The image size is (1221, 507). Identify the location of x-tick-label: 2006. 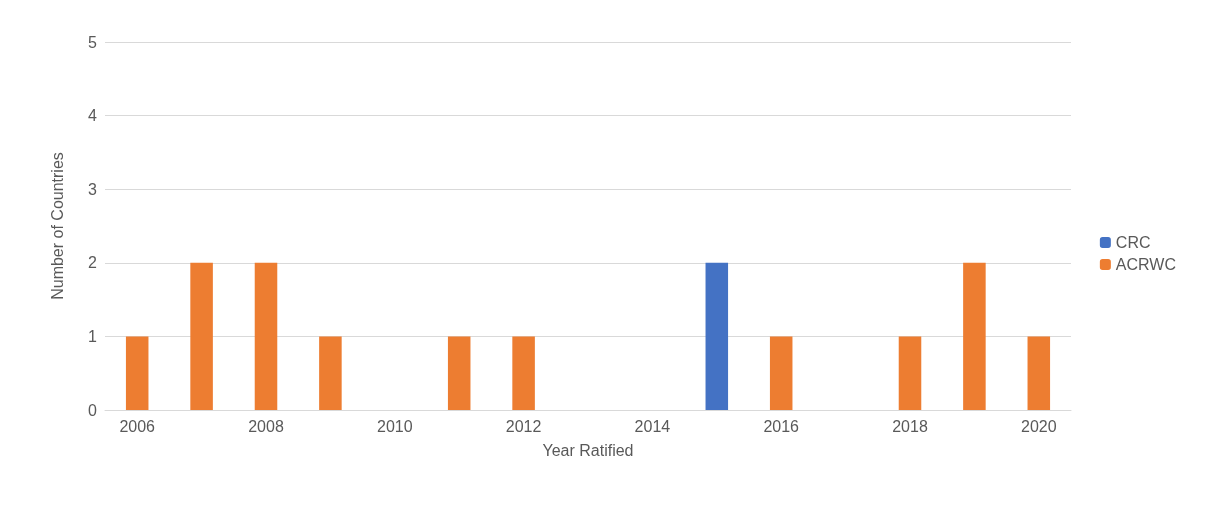
(137, 426).